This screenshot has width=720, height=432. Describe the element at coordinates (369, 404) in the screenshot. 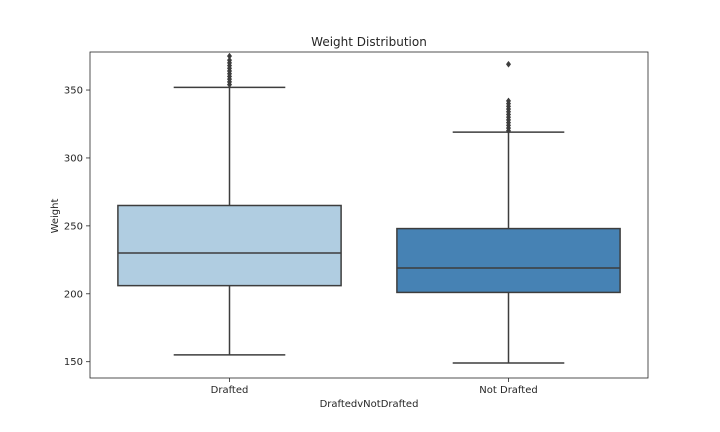

I see `x-axis-label: DraftedvNotDrafted` at that location.